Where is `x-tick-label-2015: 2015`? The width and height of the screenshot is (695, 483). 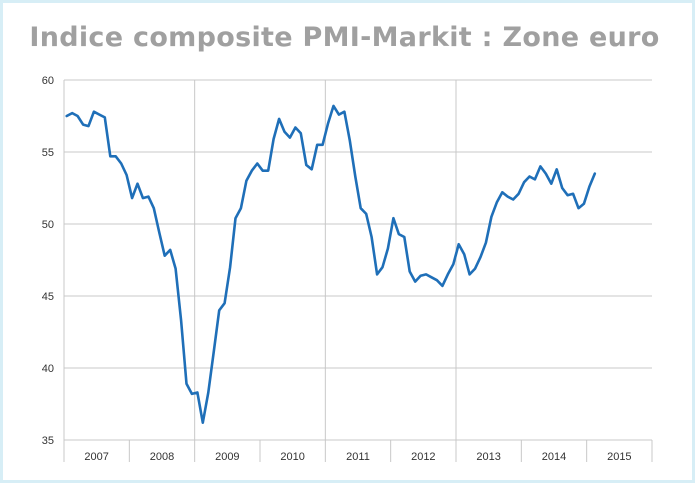 x-tick-label-2015: 2015 is located at coordinates (619, 457).